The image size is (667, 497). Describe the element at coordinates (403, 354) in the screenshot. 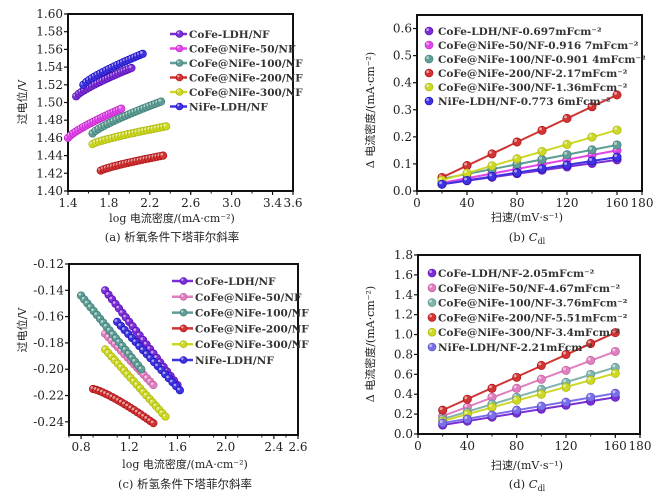

I see `y-tick-label: 0.8` at that location.